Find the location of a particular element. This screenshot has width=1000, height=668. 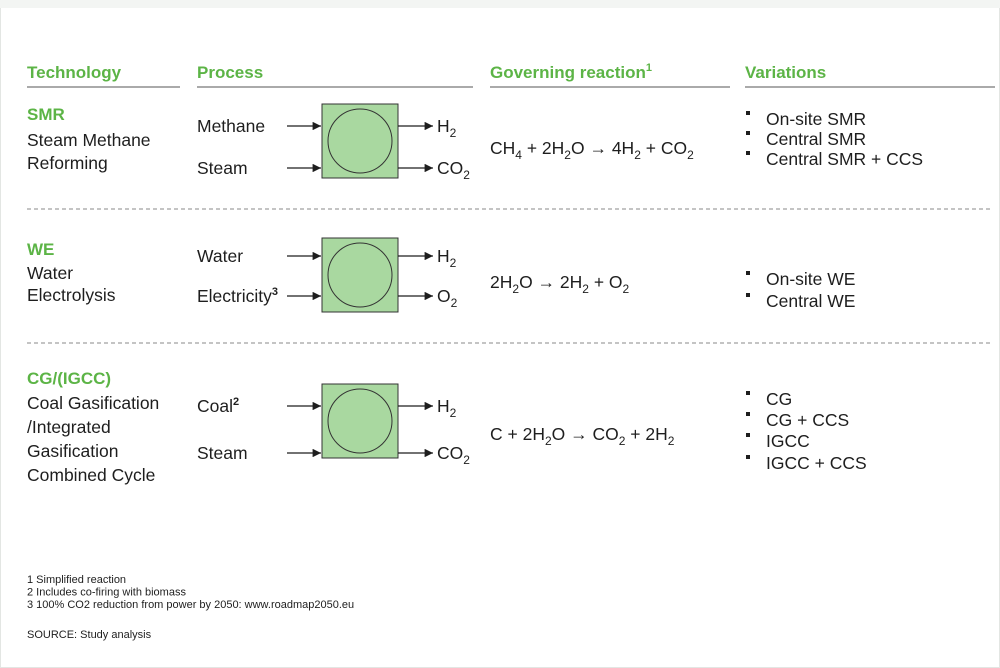

text-part: Methane is located at coordinates (231, 126).